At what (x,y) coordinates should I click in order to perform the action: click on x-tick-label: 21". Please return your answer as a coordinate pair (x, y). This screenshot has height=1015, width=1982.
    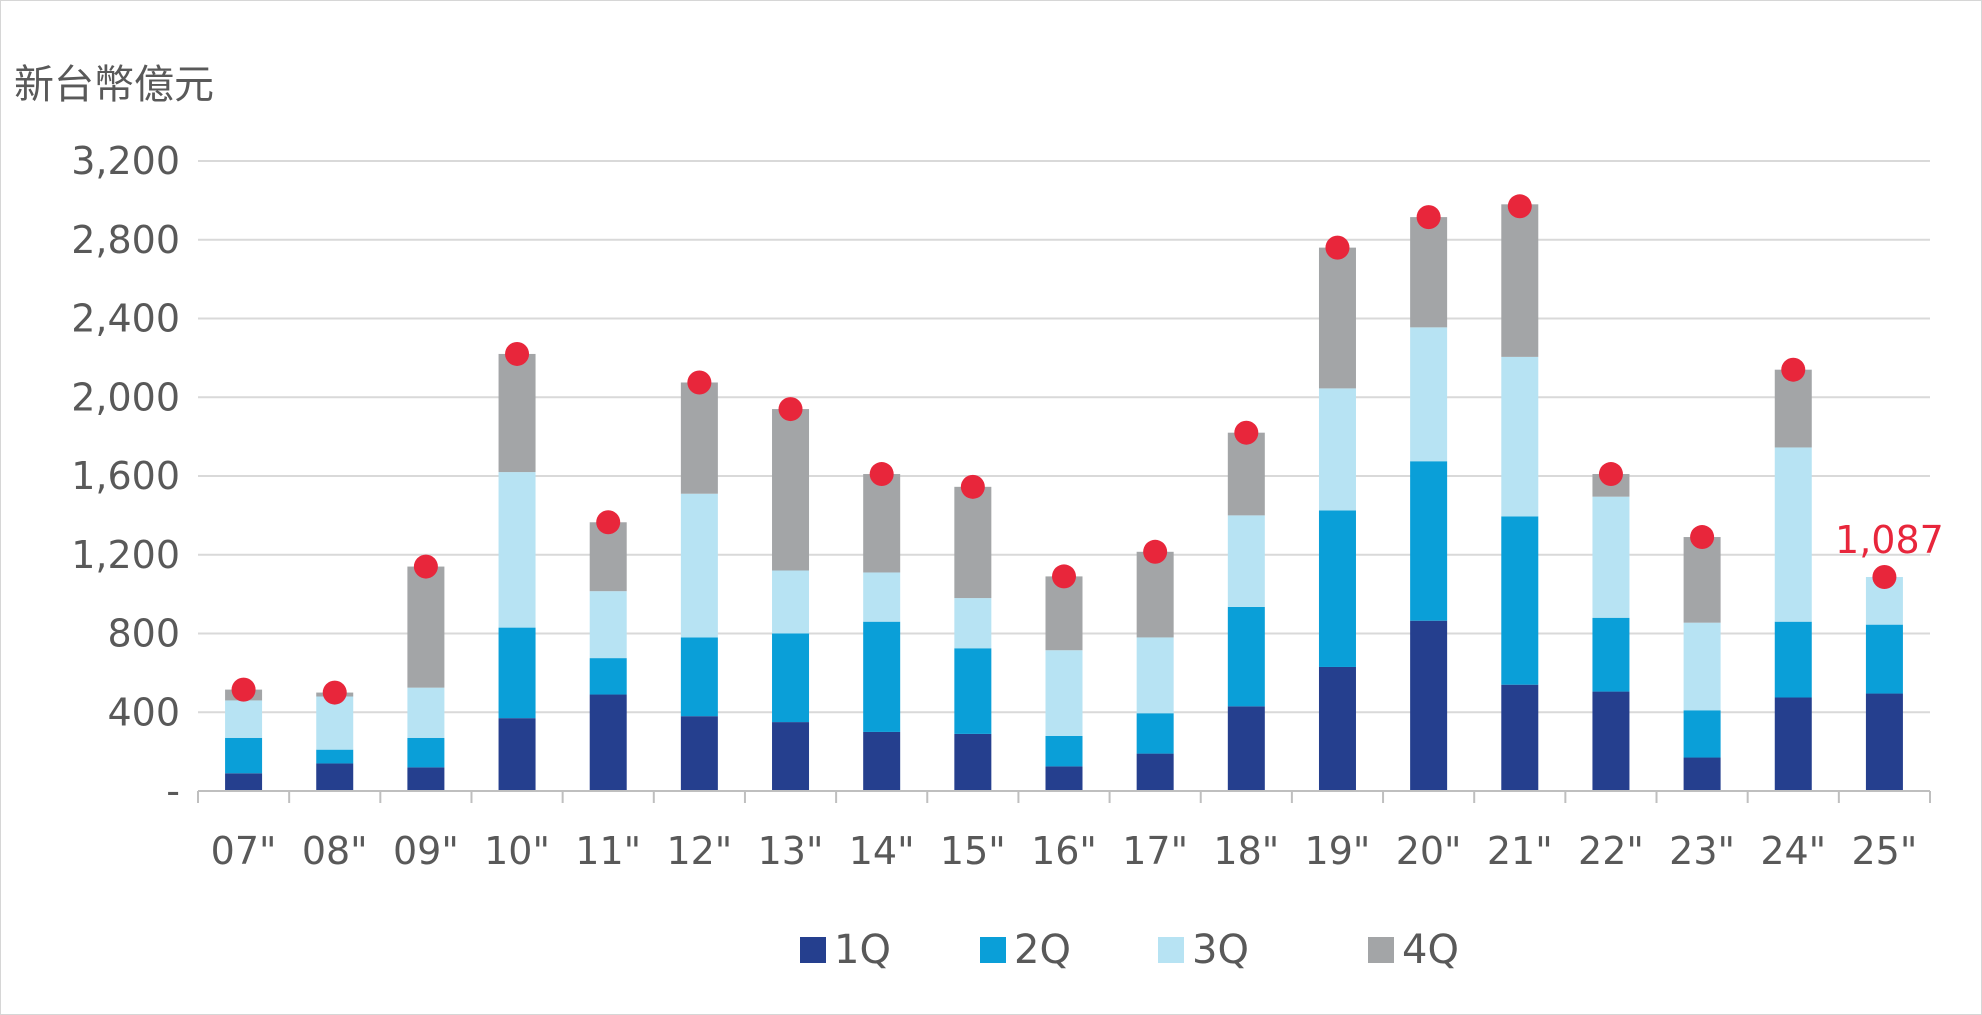
    Looking at the image, I should click on (1520, 851).